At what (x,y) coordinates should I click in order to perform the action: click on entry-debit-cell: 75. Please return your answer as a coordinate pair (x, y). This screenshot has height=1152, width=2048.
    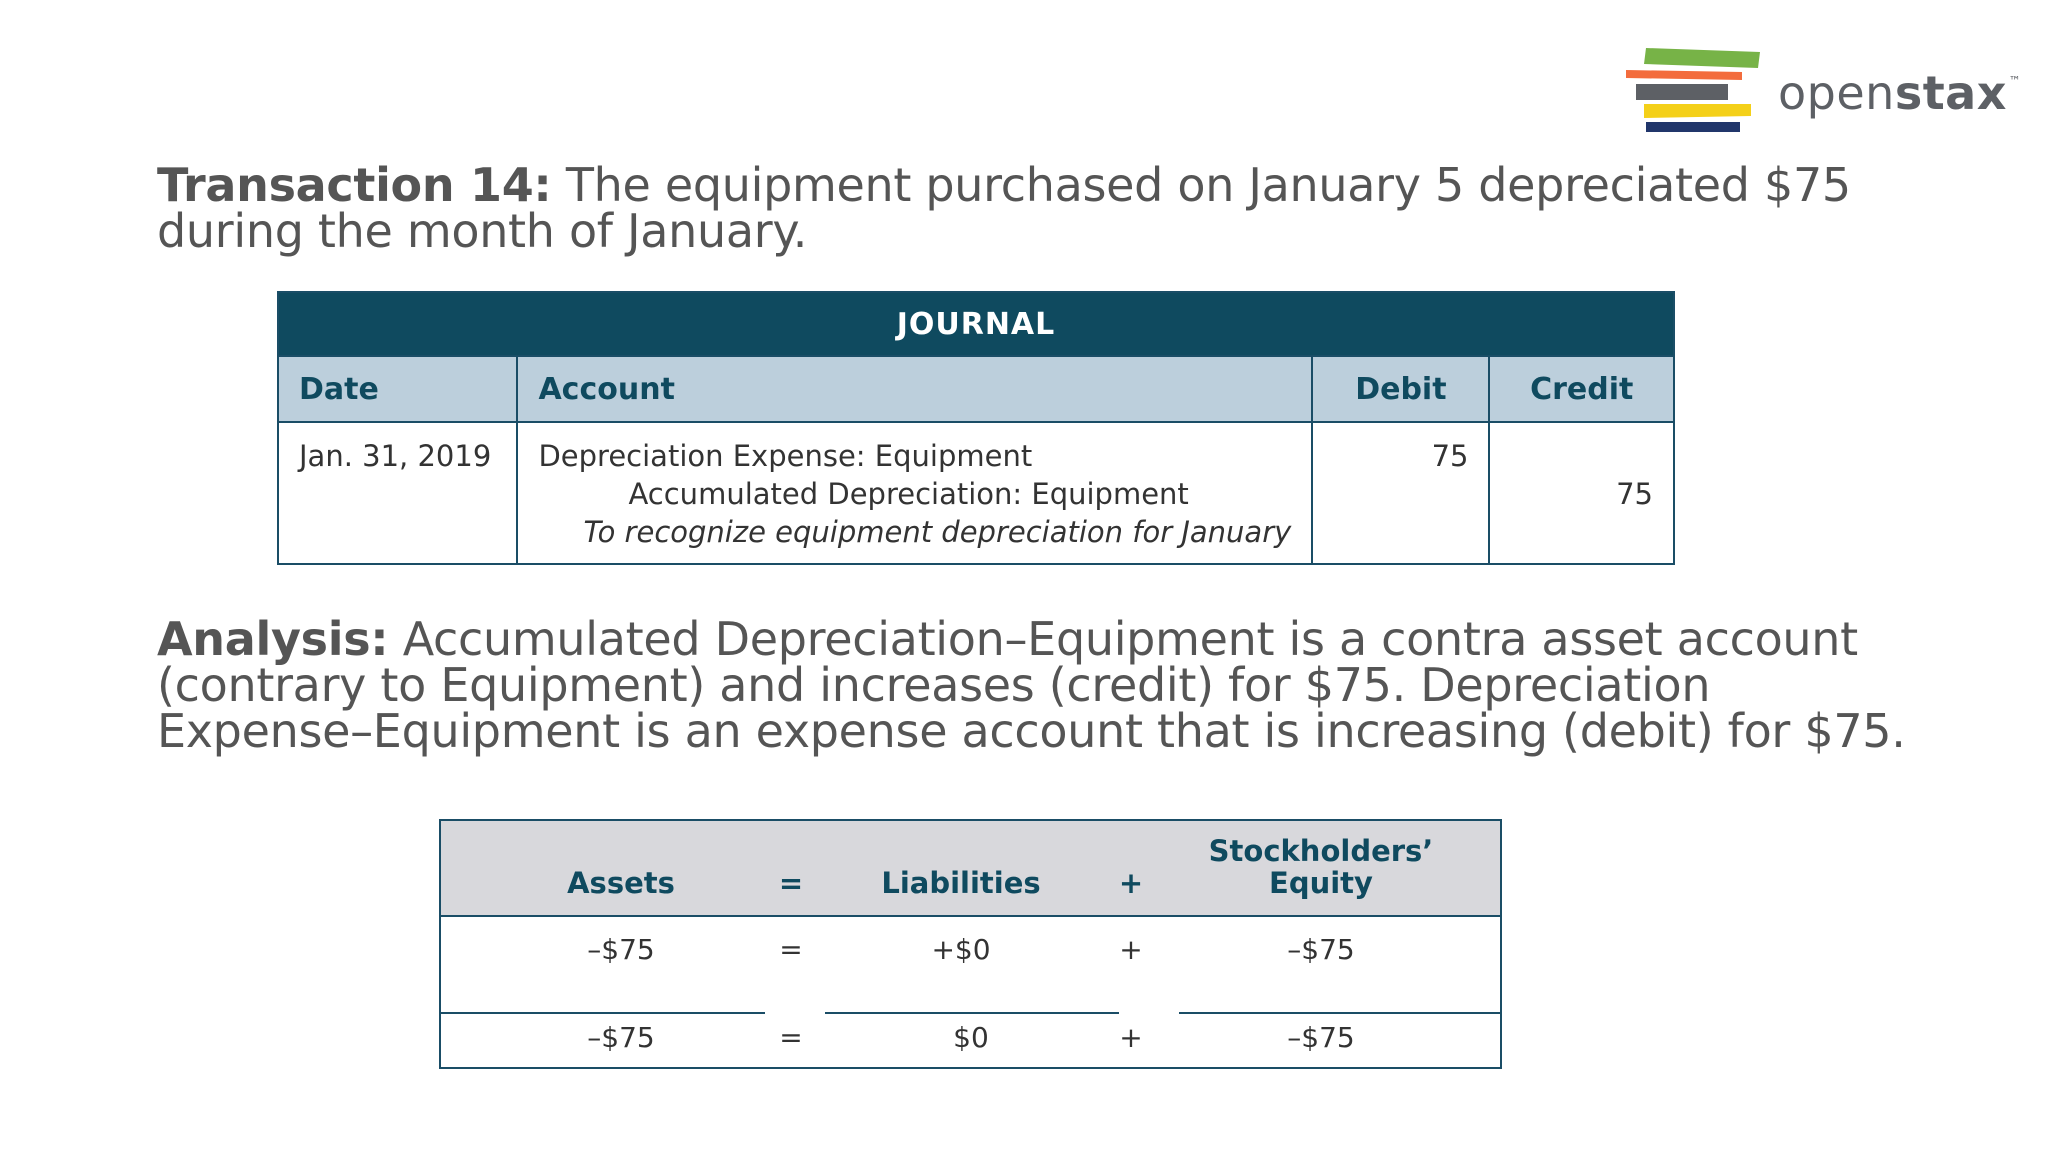
    Looking at the image, I should click on (1401, 493).